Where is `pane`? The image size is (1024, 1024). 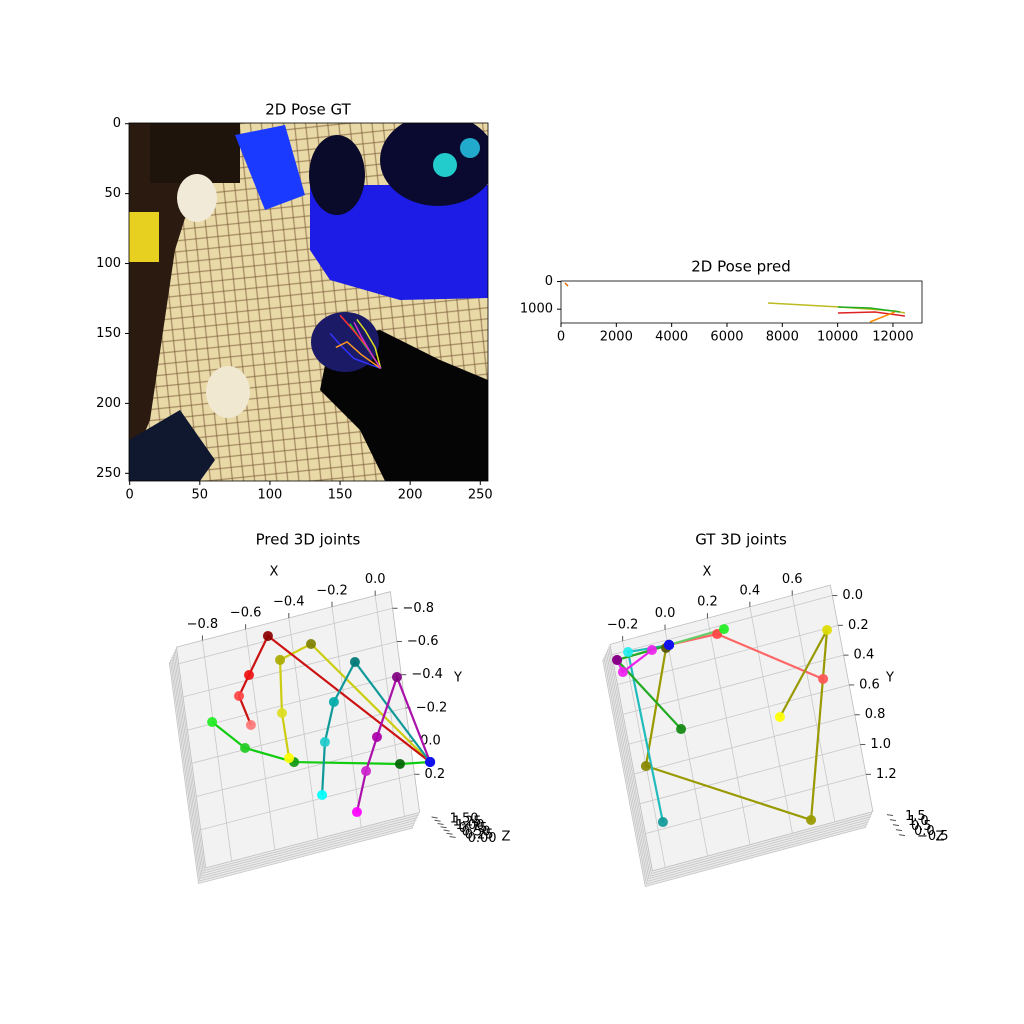 pane is located at coordinates (741, 728).